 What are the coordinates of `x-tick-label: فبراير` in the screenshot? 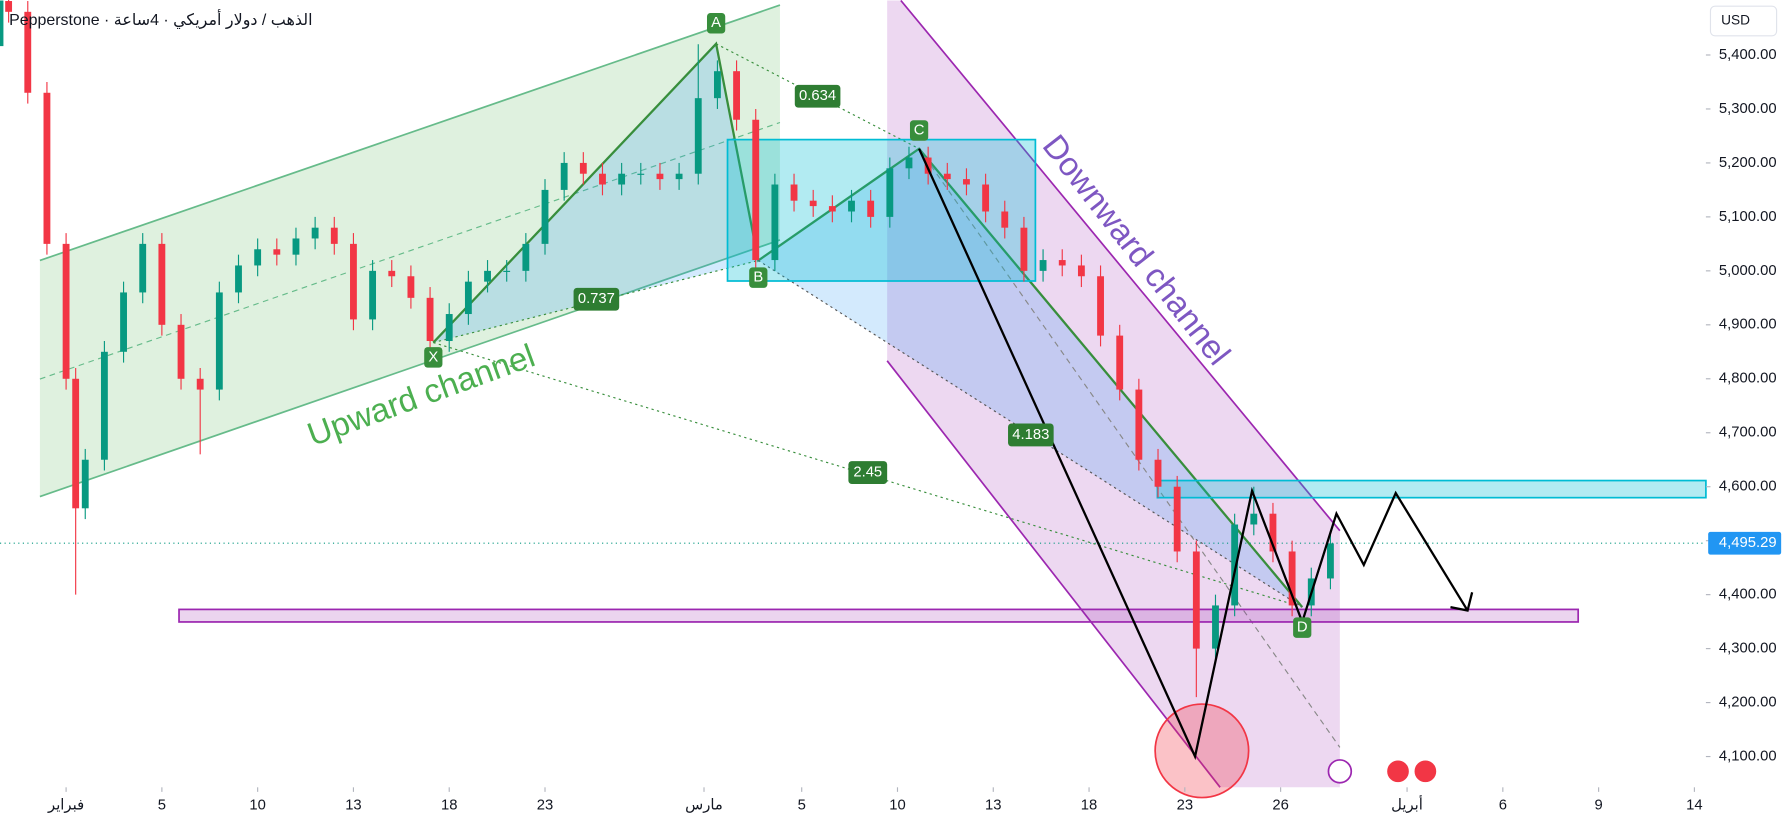 It's located at (65, 805).